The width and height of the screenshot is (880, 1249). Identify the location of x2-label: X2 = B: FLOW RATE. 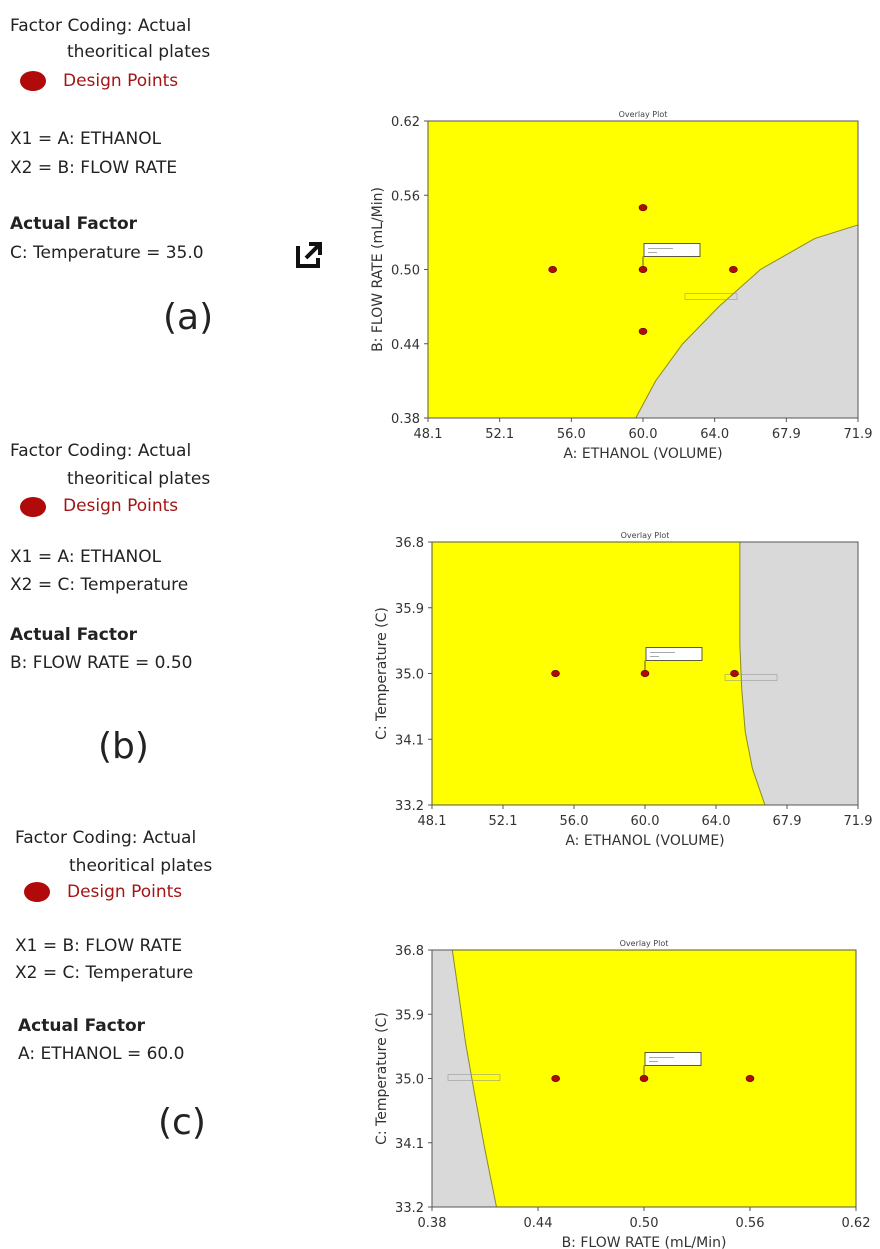
(94, 168).